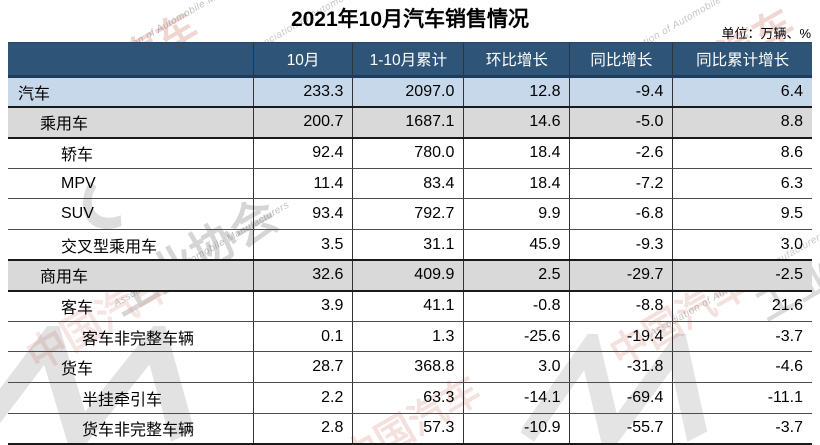  What do you see at coordinates (131, 367) in the screenshot?
I see `row-label: 货车` at bounding box center [131, 367].